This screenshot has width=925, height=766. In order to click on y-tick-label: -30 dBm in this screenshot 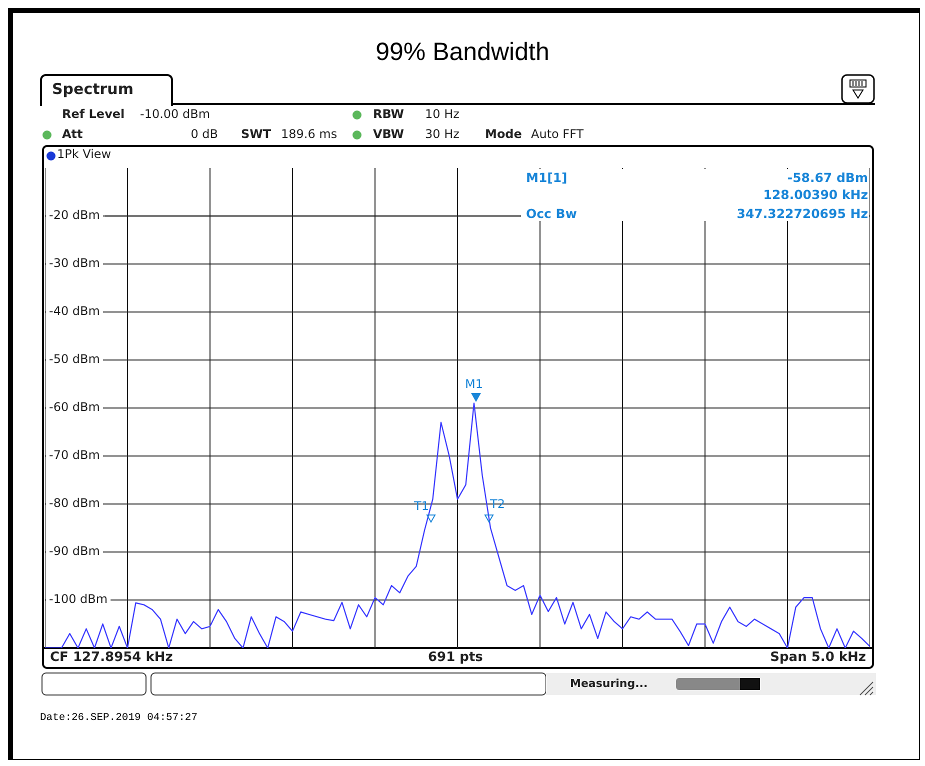, I will do `click(74, 263)`.